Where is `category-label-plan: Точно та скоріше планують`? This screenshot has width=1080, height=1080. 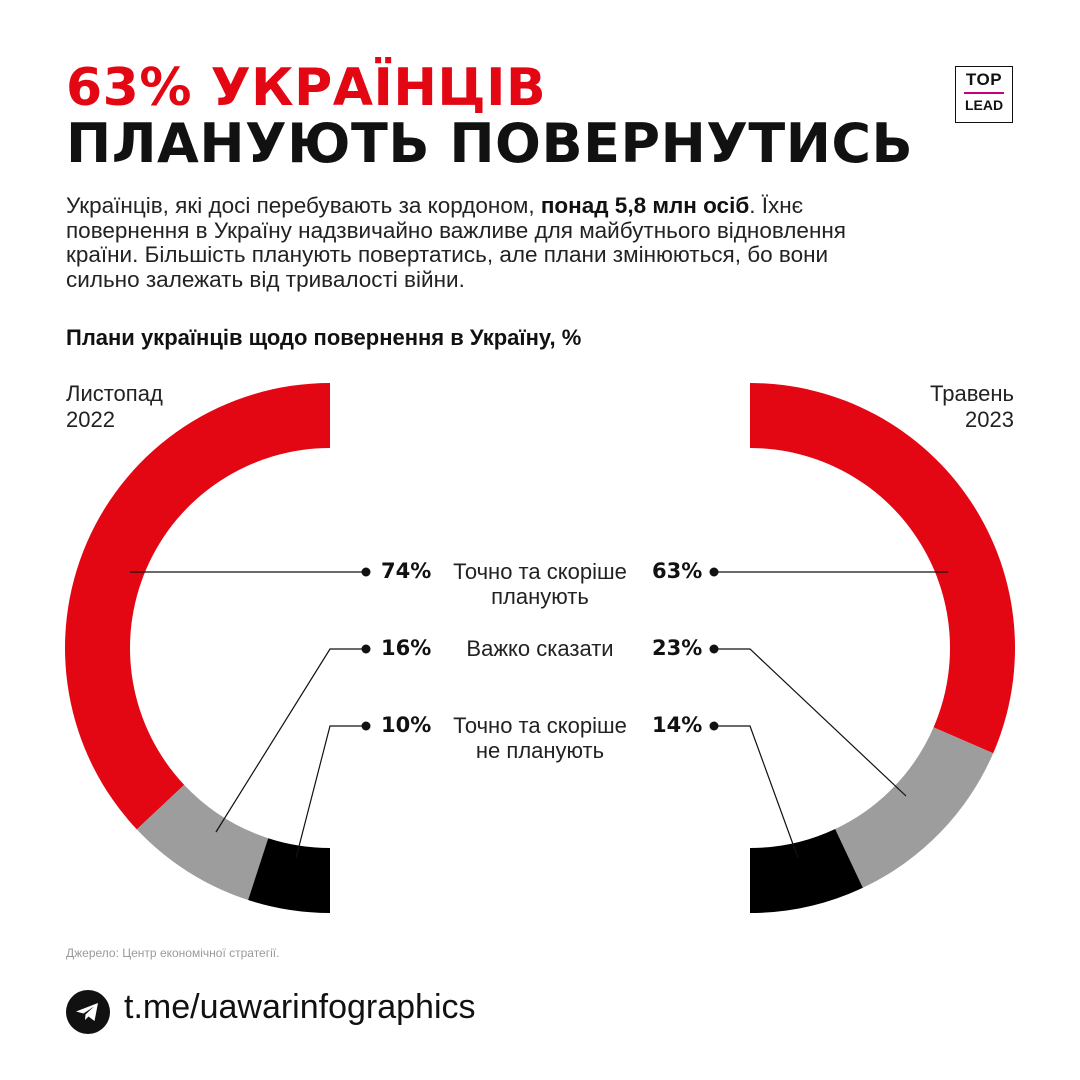 category-label-plan: Точно та скоріше планують is located at coordinates (540, 584).